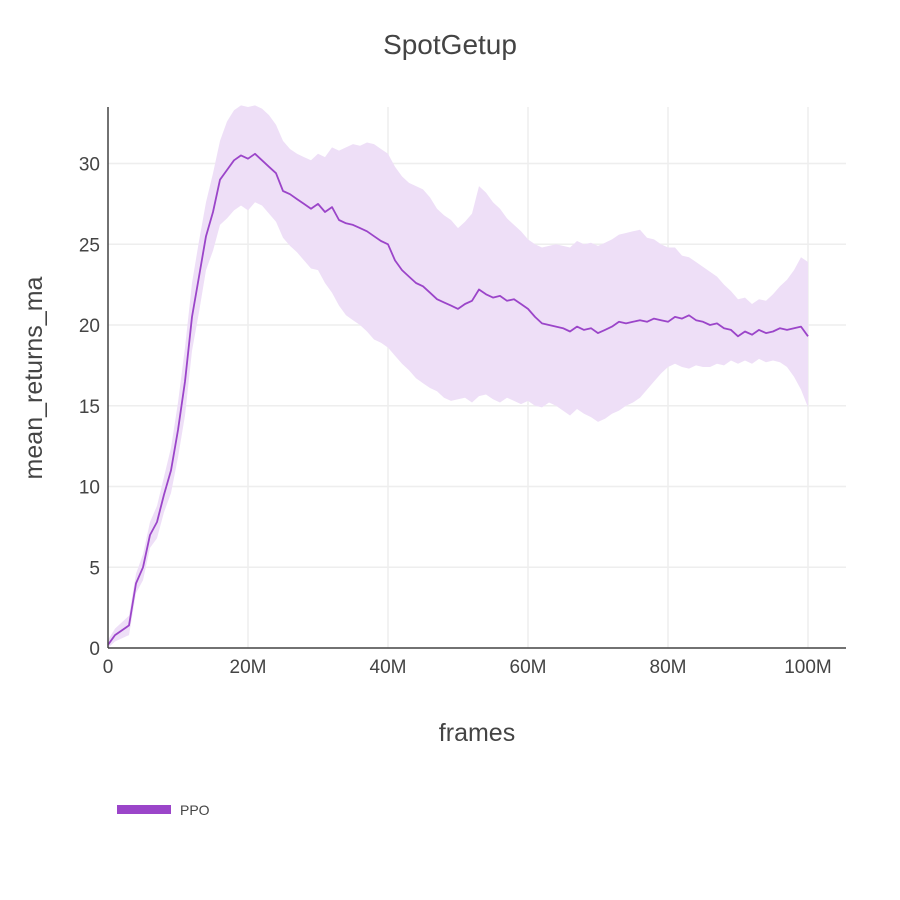  Describe the element at coordinates (388, 667) in the screenshot. I see `x-tick-label-2: 40M` at that location.